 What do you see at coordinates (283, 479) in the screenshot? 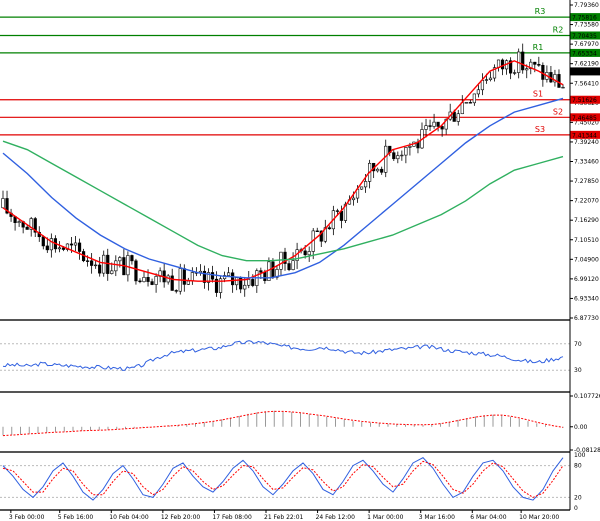
I see `stoch-signal-line` at bounding box center [283, 479].